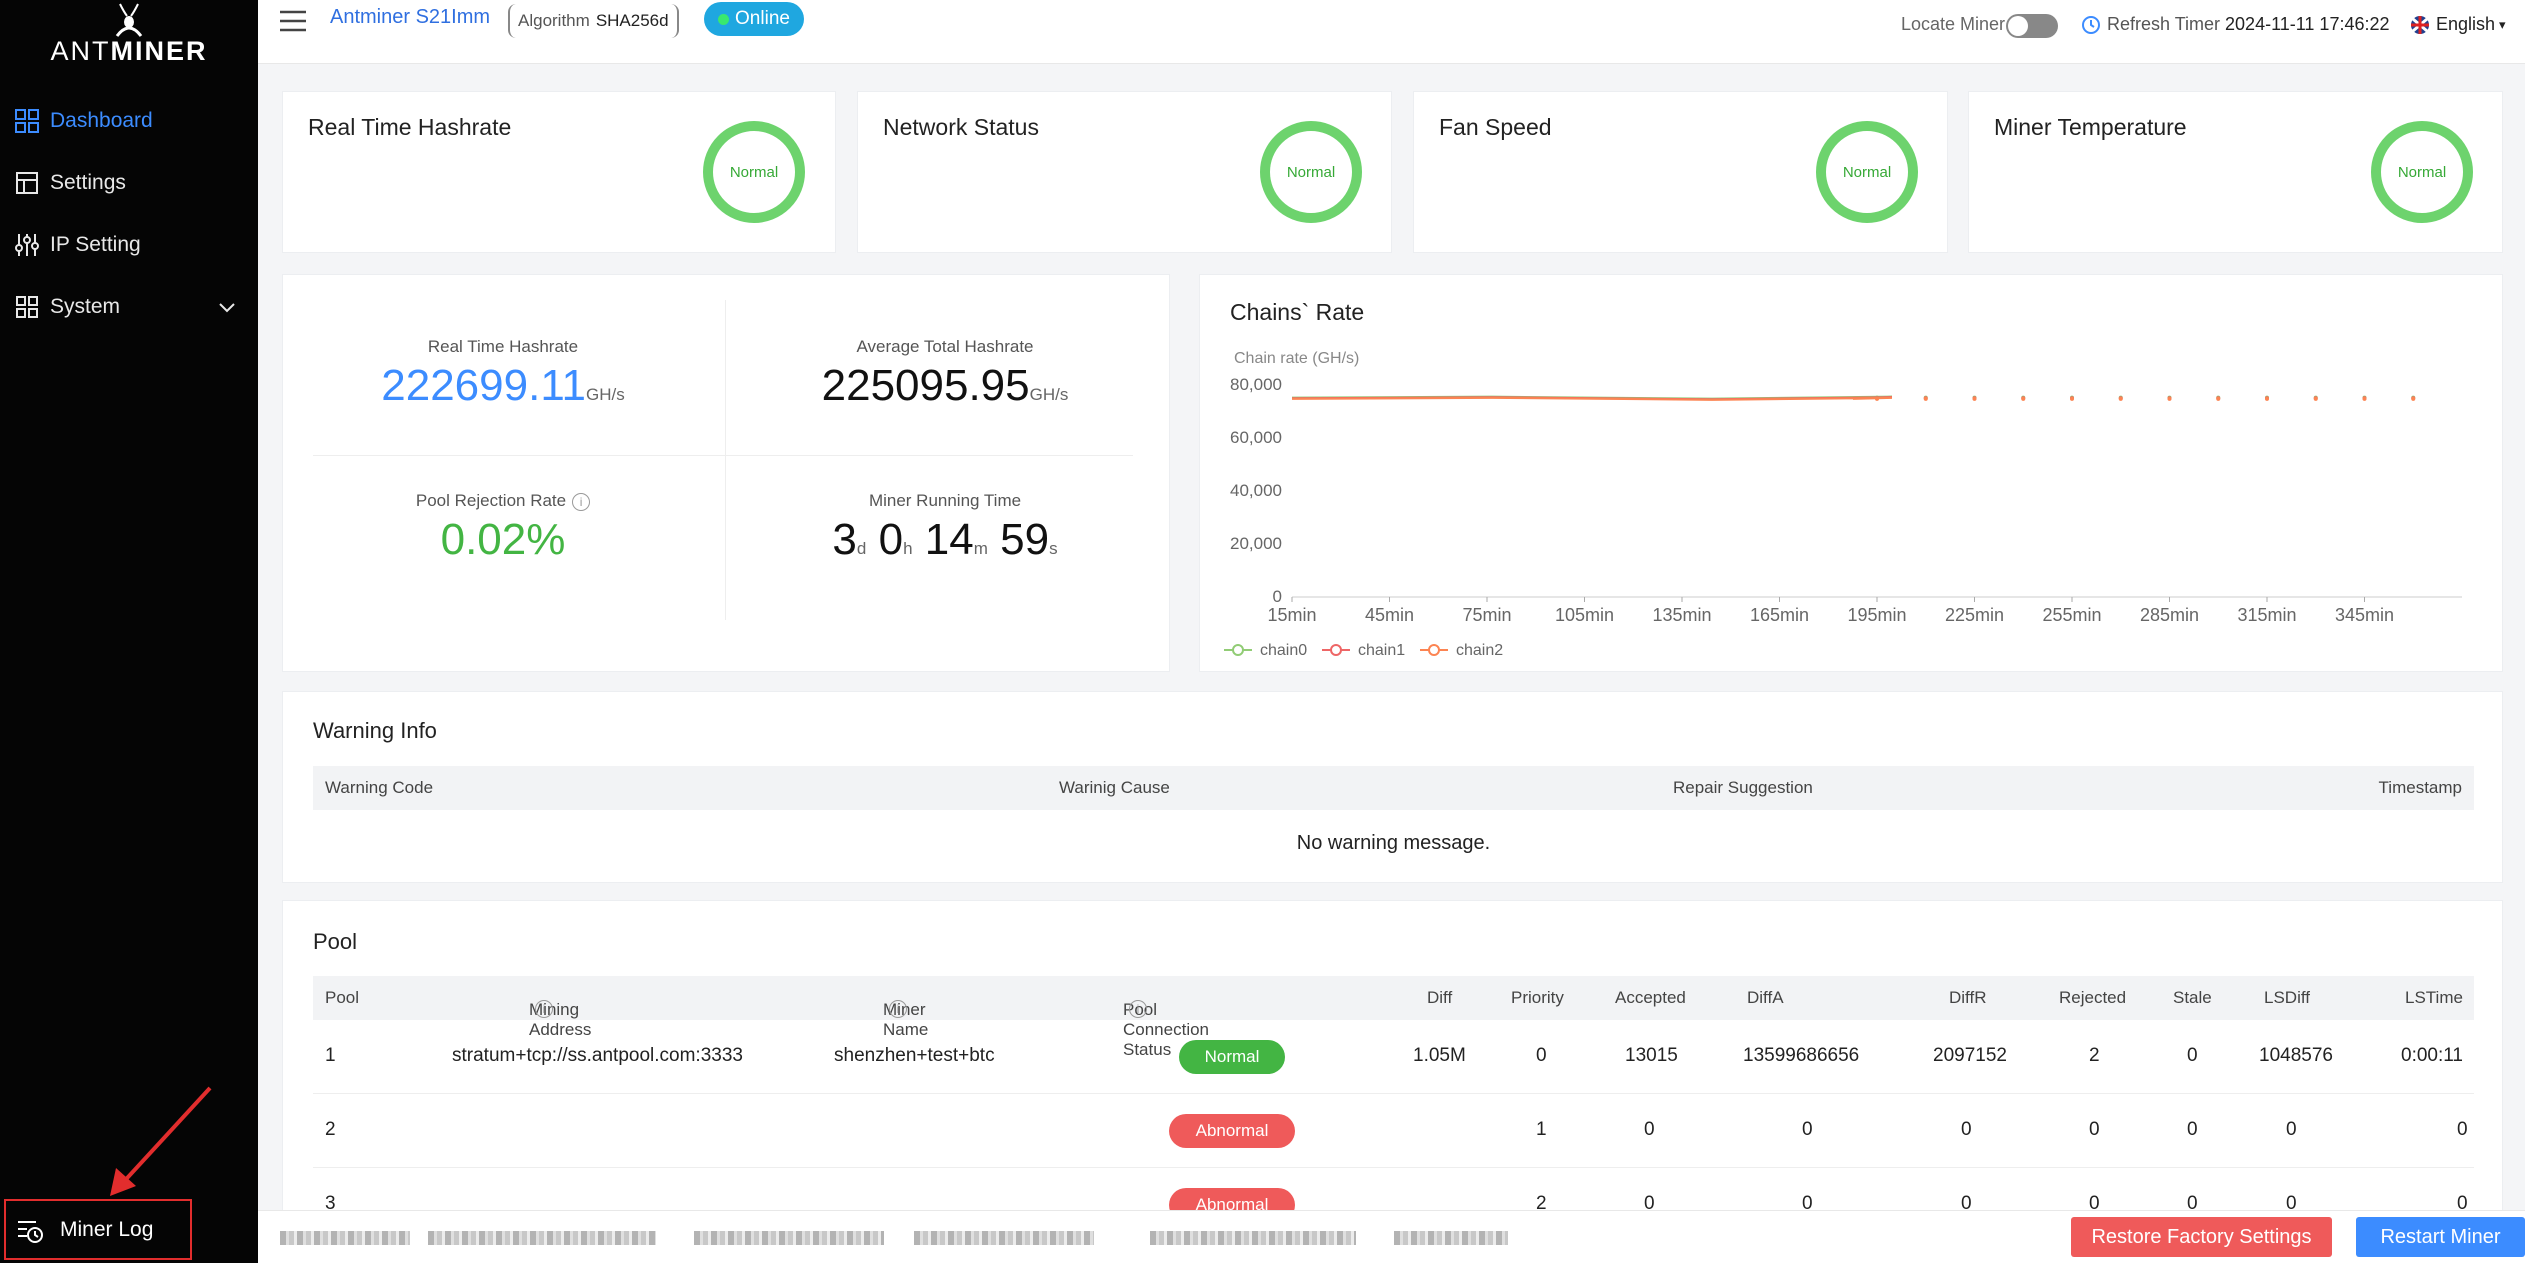  I want to click on y-tick-label: 40,000, so click(1256, 490).